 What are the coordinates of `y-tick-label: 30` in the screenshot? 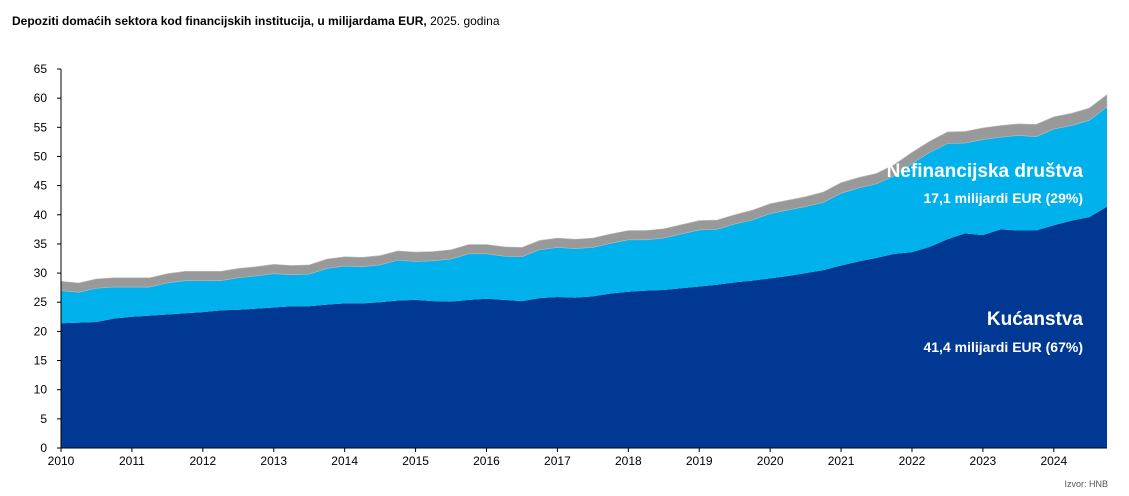 It's located at (41, 273).